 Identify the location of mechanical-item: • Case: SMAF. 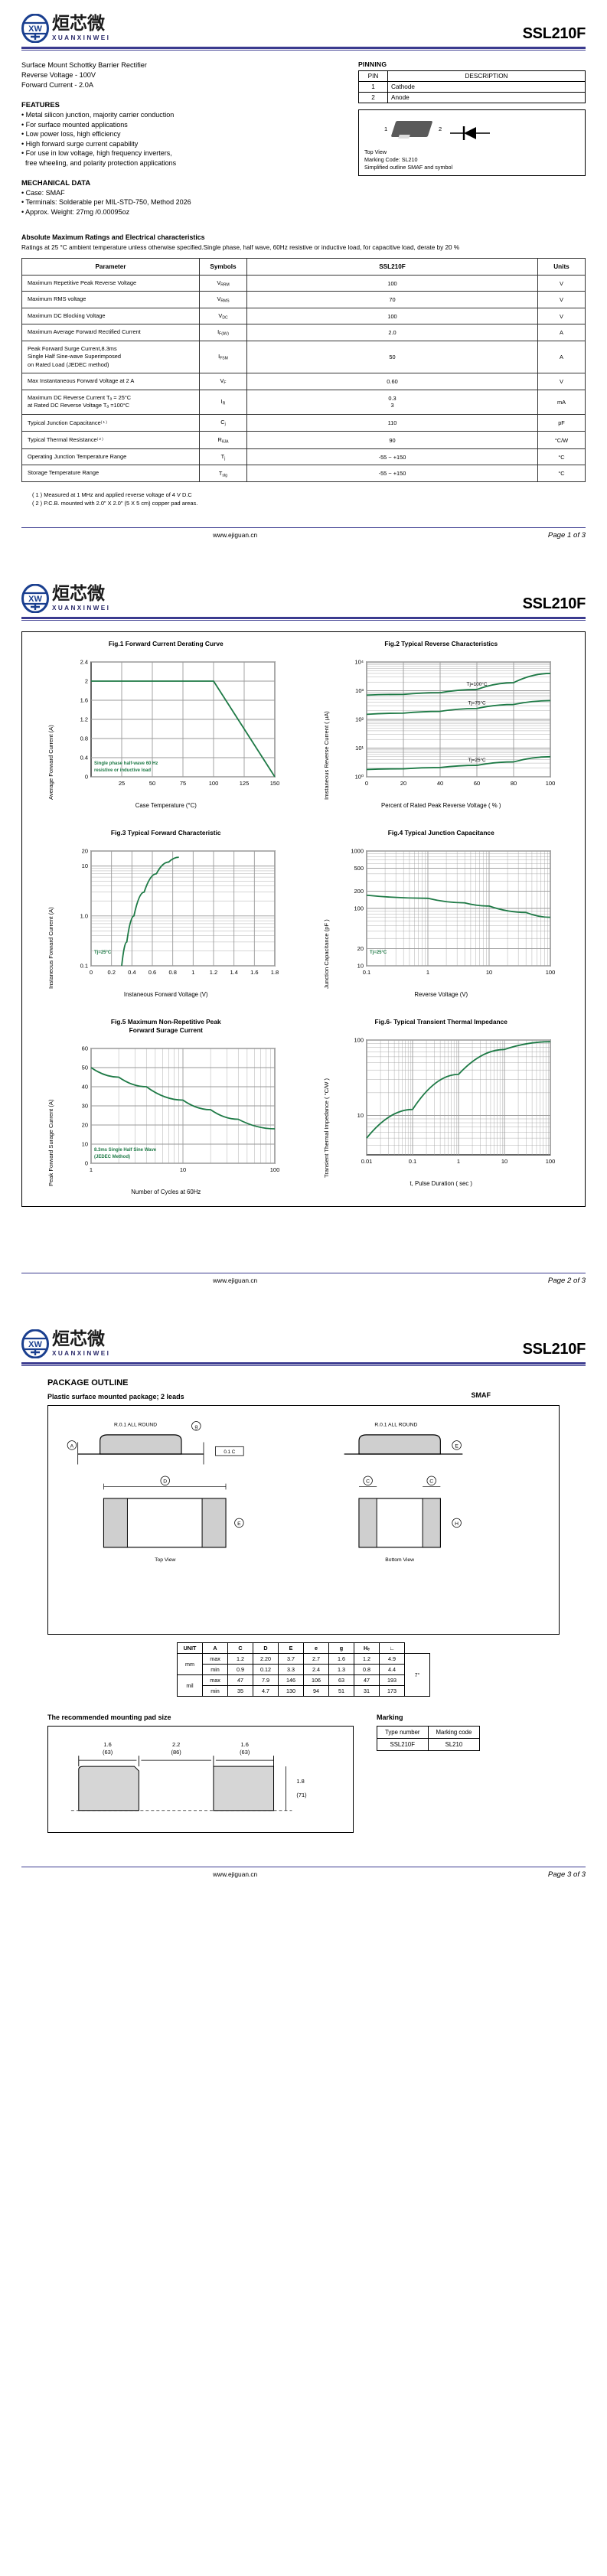
(43, 193).